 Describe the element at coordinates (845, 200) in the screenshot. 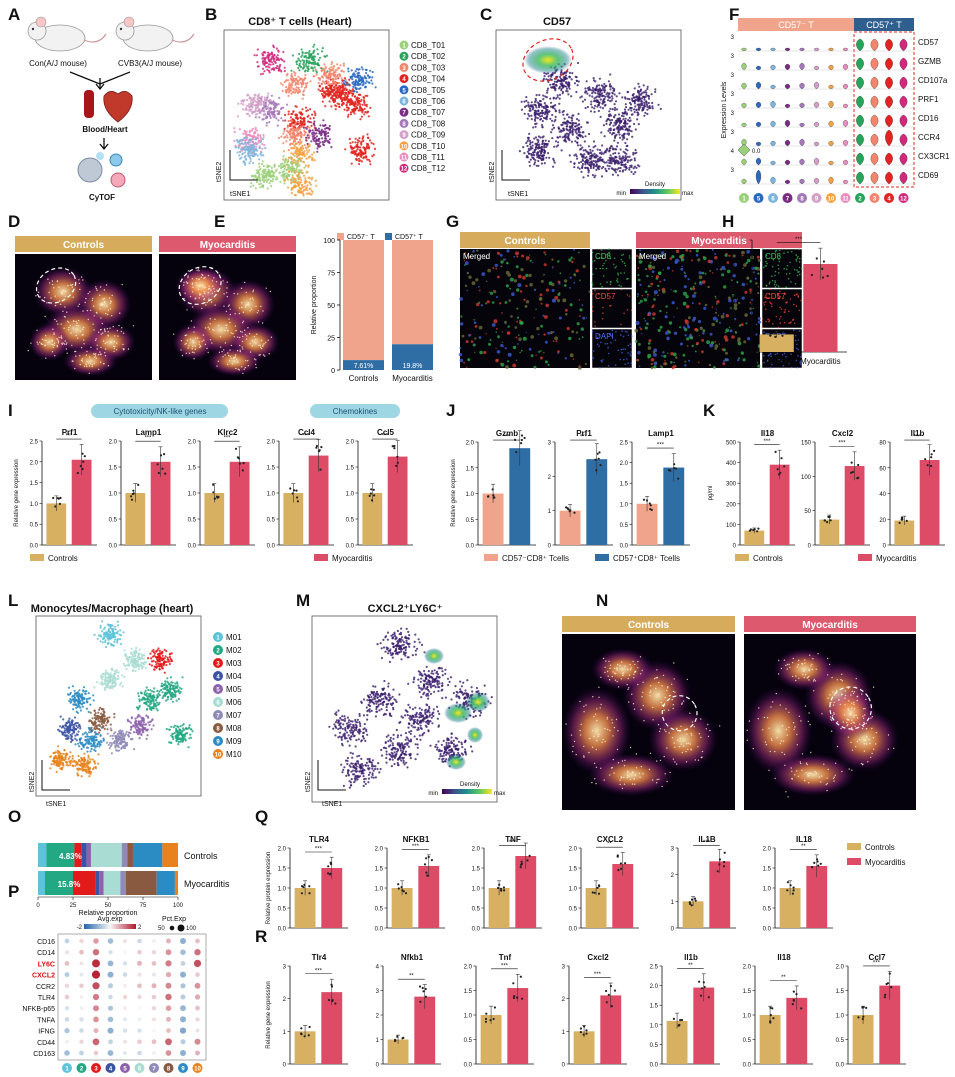

I see `cluster-number: 11` at that location.